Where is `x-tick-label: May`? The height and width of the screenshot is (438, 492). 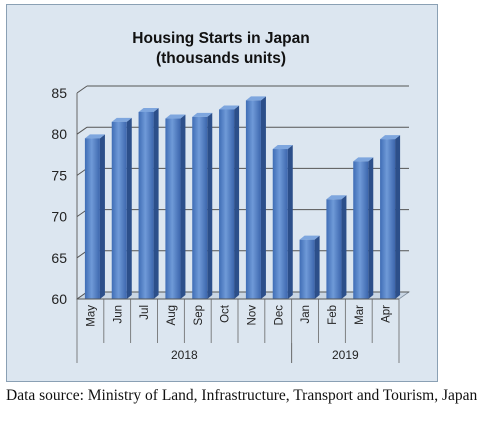 x-tick-label: May is located at coordinates (91, 316).